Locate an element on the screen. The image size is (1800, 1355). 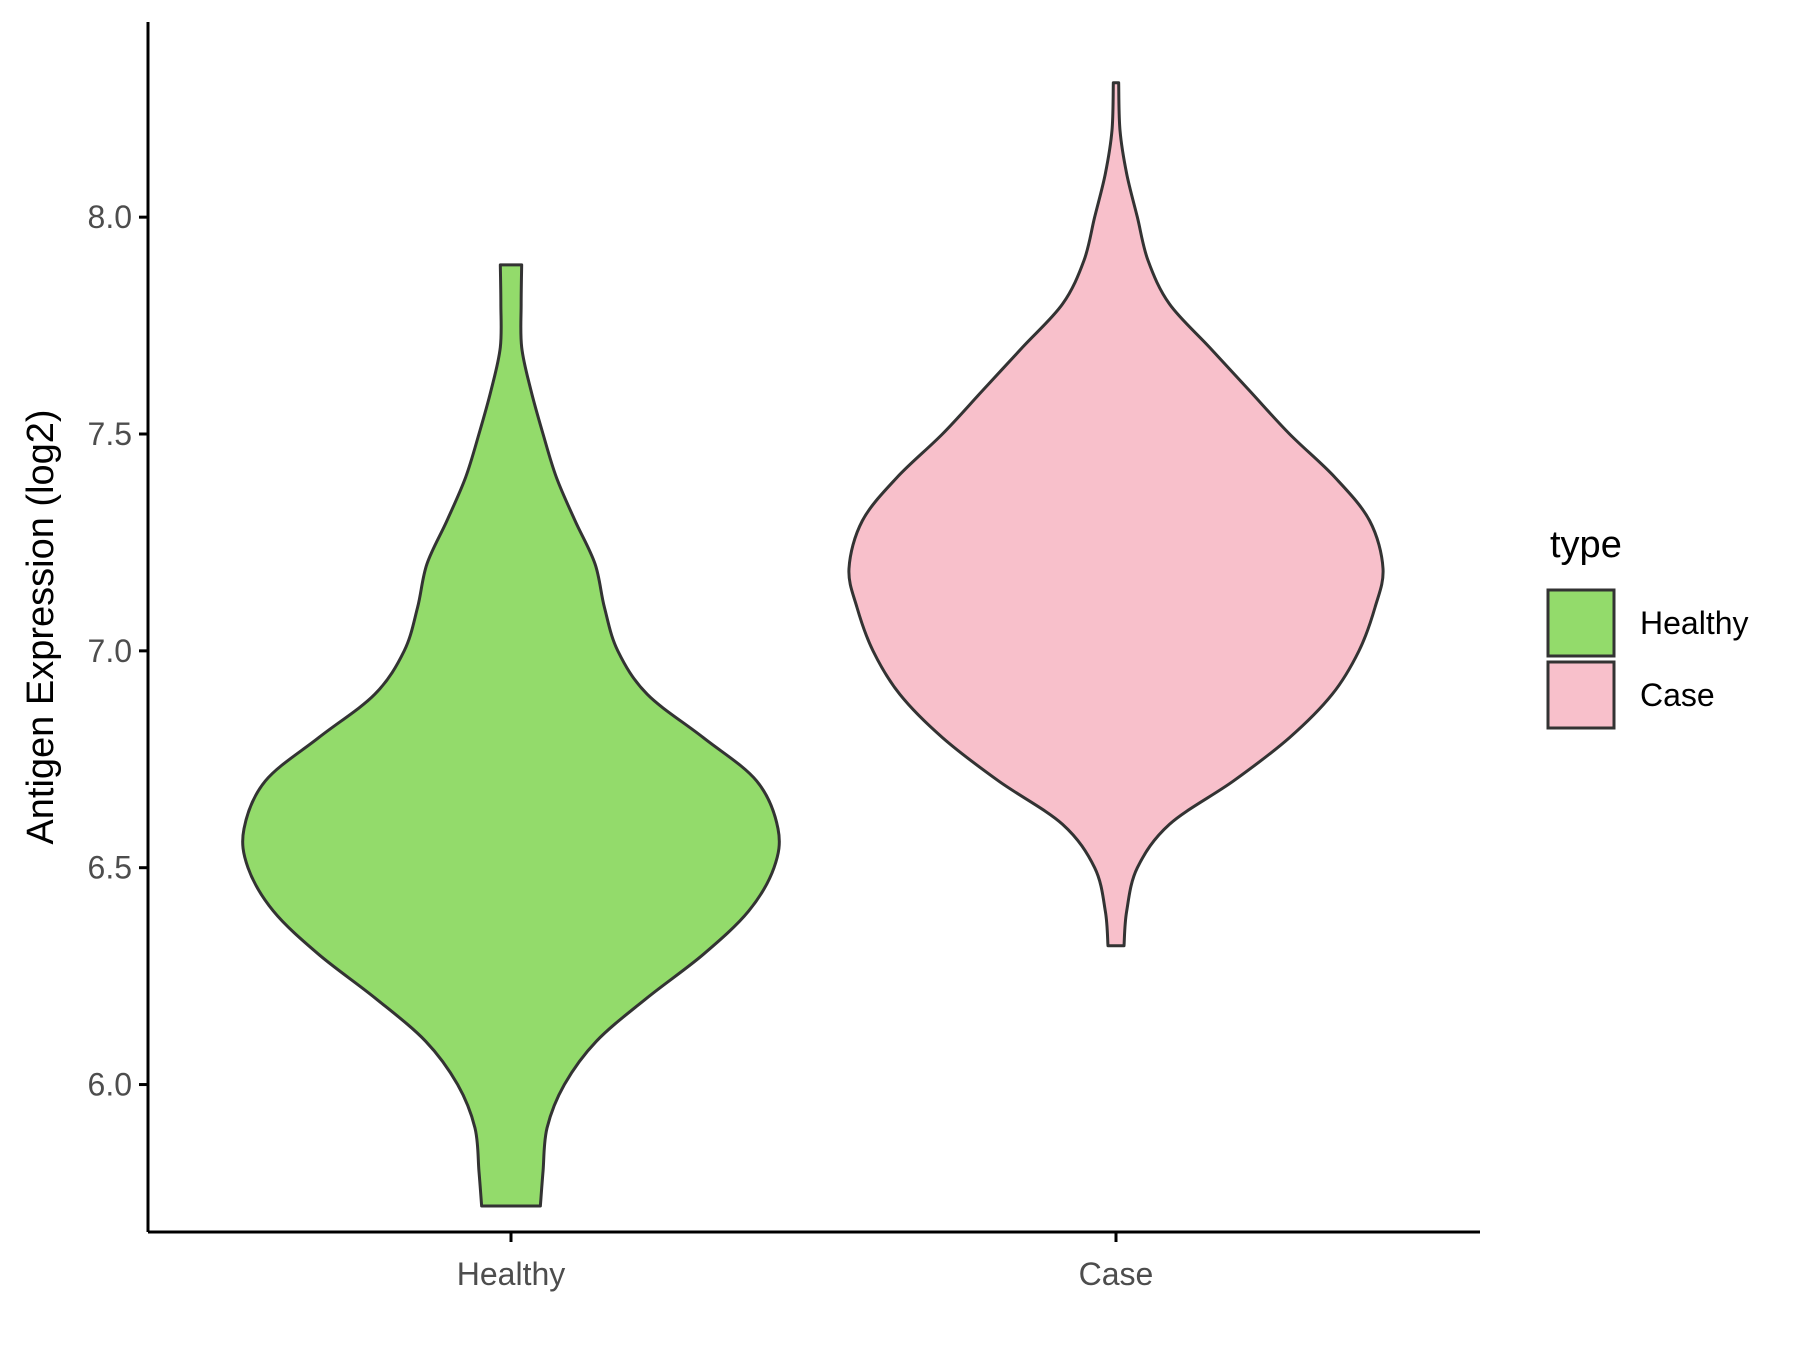
legend-key-healthy is located at coordinates (1581, 623).